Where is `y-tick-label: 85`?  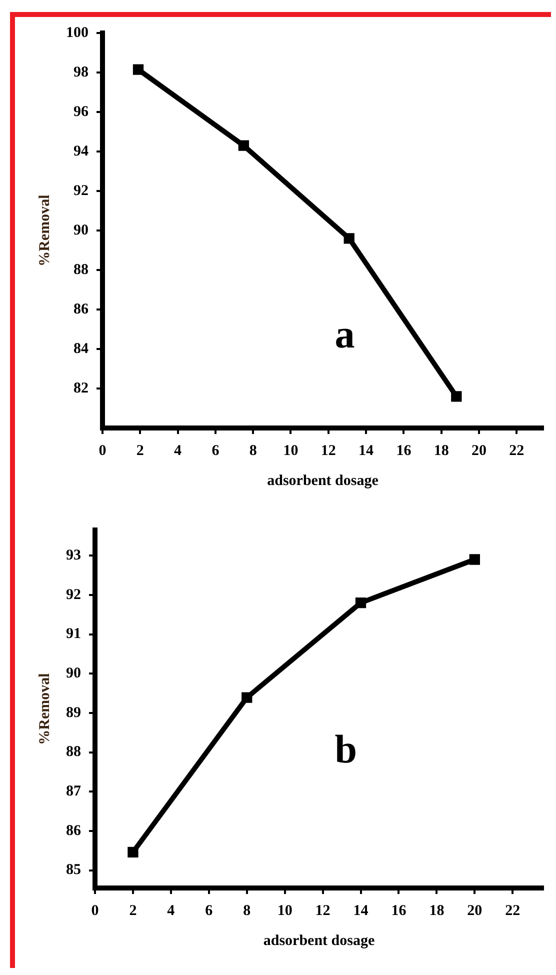 y-tick-label: 85 is located at coordinates (73, 870).